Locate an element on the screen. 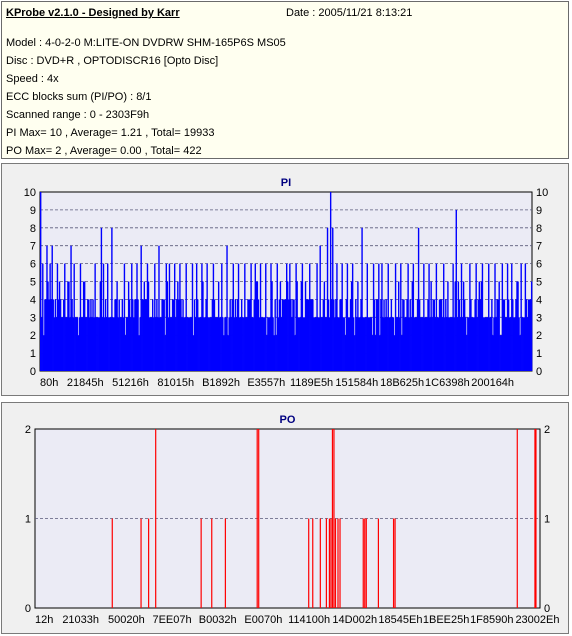  pi-y-tick-right: 10 is located at coordinates (542, 193).